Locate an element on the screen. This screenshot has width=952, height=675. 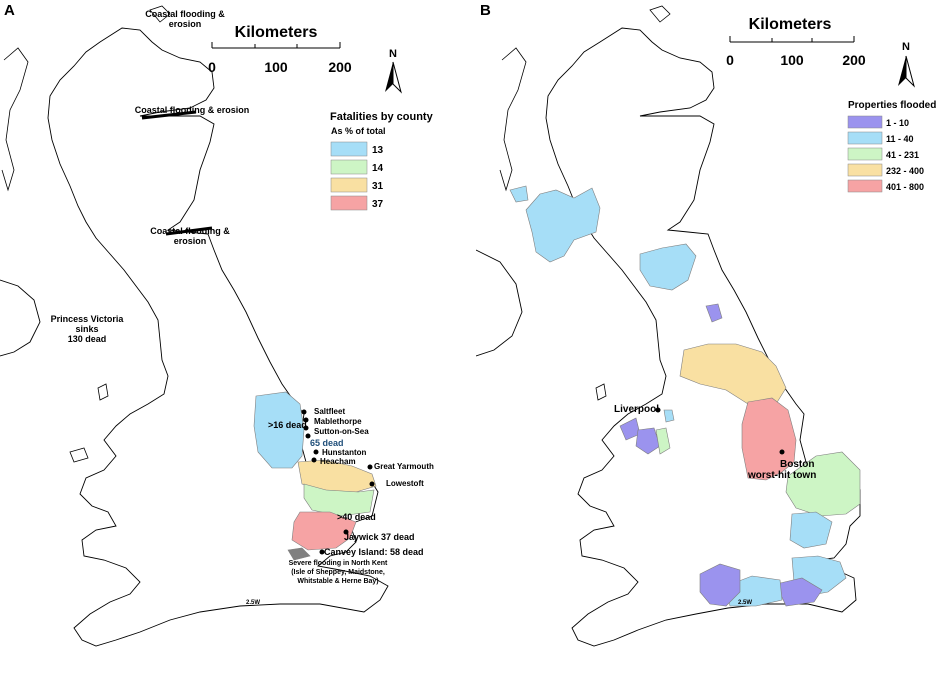
location-dot-lowestoft is located at coordinates (372, 484).